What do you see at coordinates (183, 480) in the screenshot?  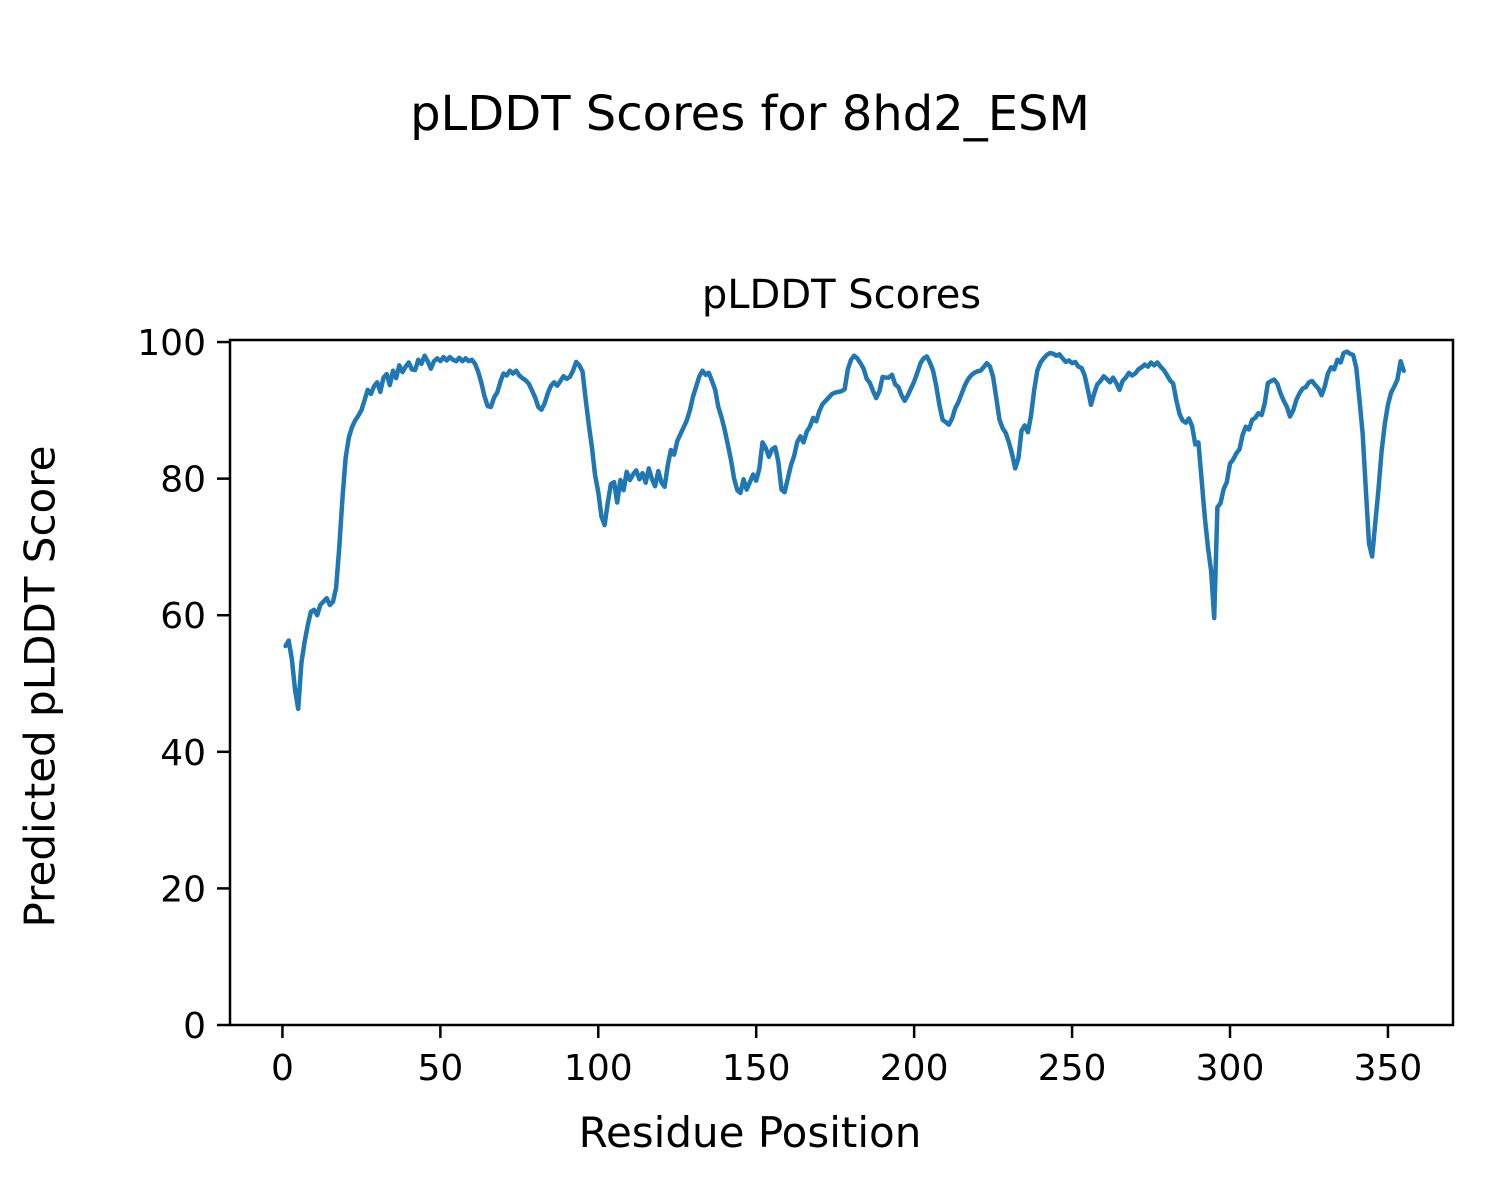 I see `y-tick-label: 80` at bounding box center [183, 480].